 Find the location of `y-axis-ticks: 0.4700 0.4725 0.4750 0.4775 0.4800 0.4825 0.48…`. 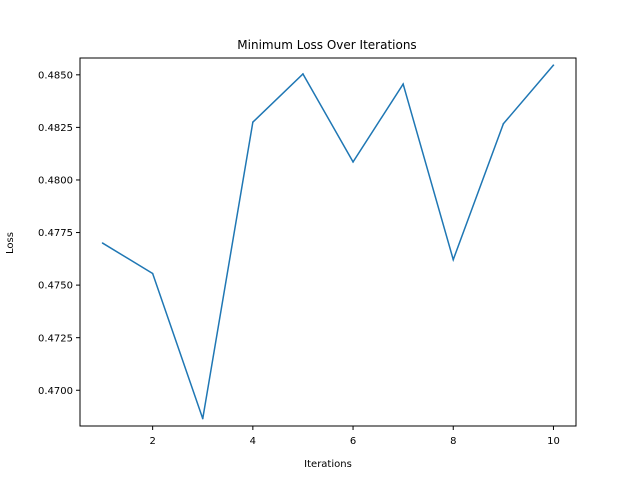

y-axis-ticks: 0.4700 0.4725 0.4750 0.4775 0.4800 0.4825 0.48… is located at coordinates (59, 233).